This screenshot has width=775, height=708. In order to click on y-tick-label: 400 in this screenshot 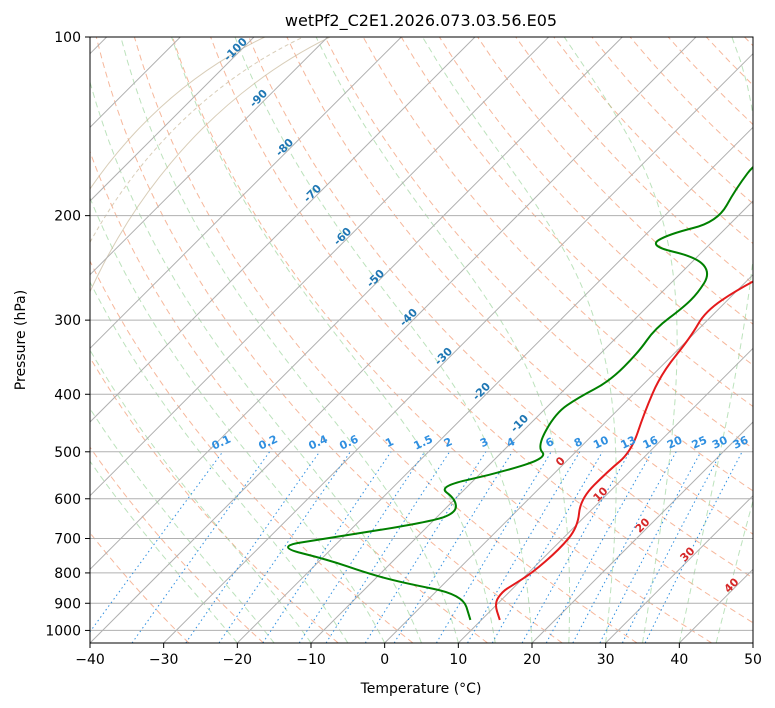, I will do `click(67, 395)`.